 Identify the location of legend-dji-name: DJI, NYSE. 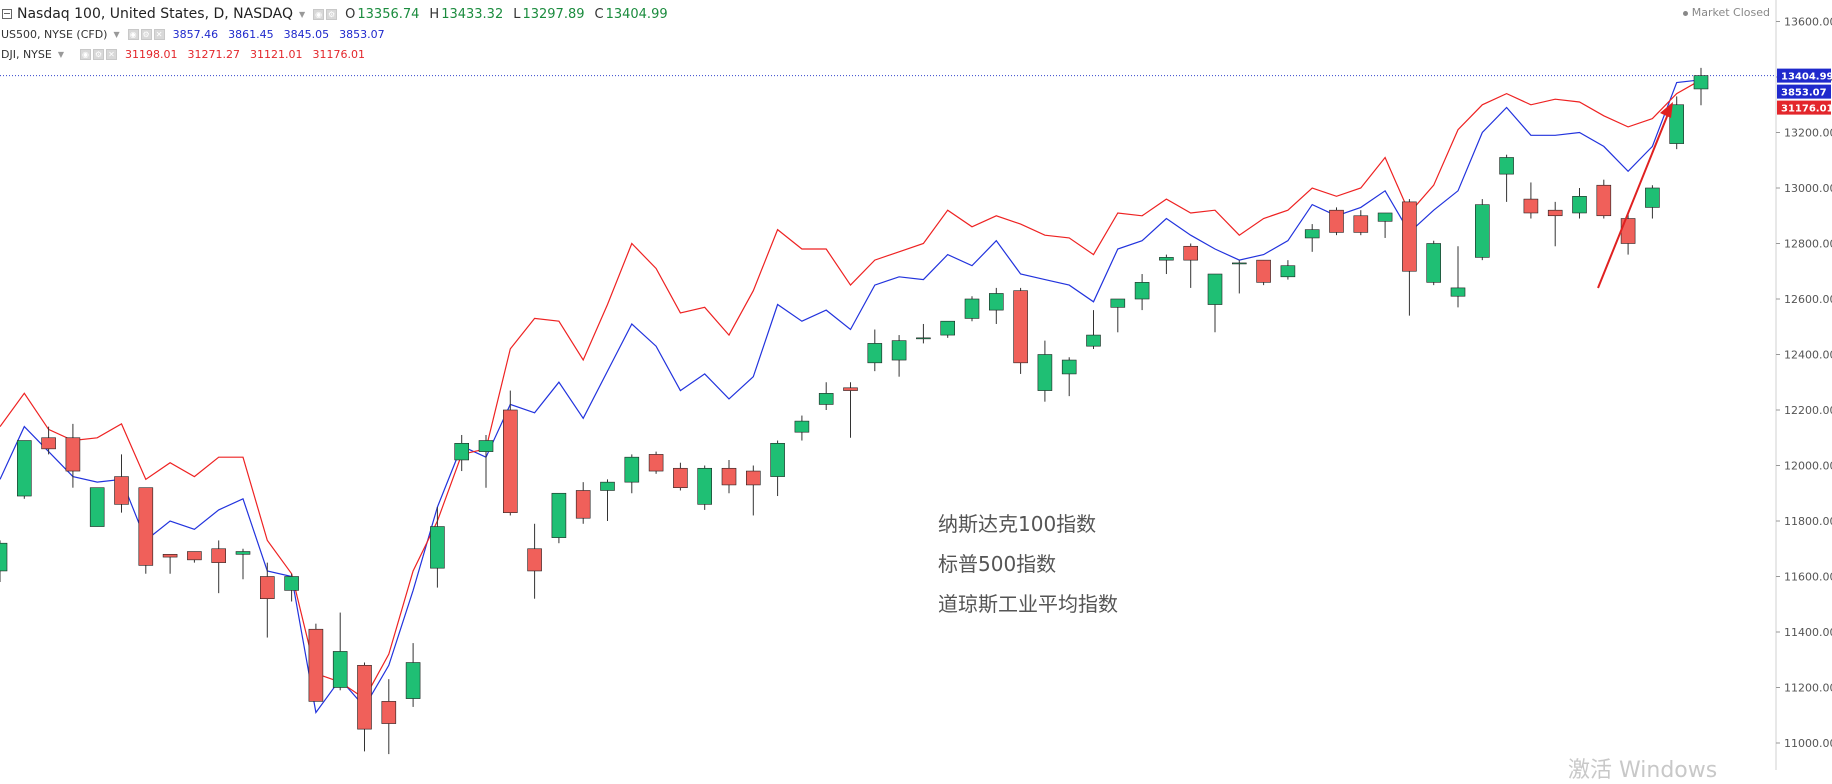
(26, 54).